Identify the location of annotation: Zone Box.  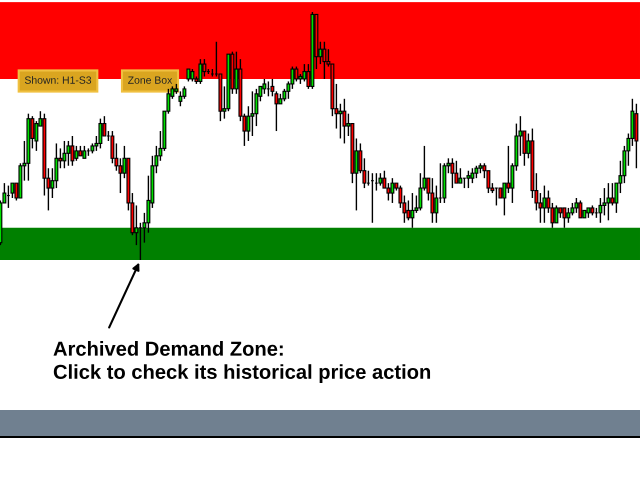
(150, 80).